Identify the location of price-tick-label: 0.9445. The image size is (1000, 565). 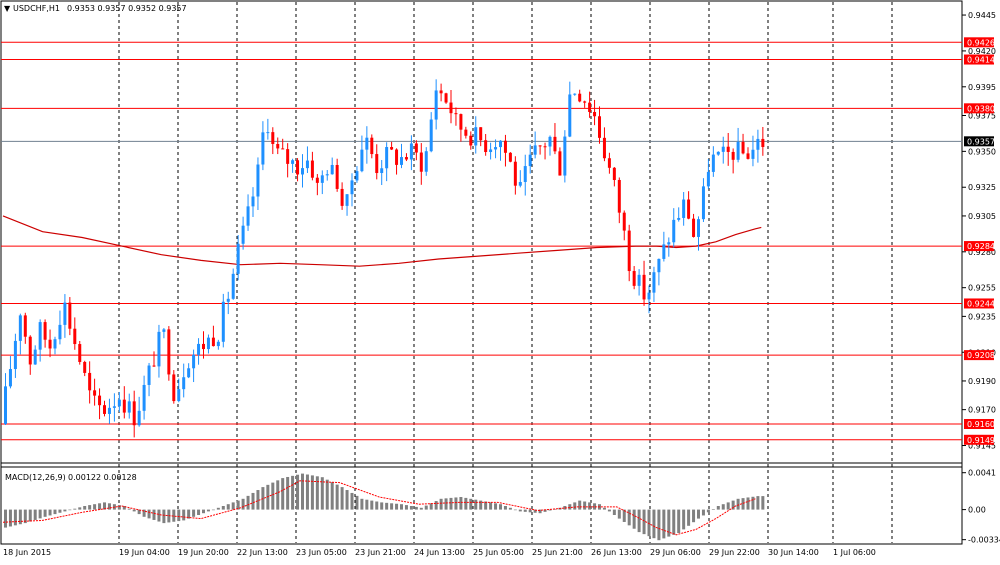
(982, 15).